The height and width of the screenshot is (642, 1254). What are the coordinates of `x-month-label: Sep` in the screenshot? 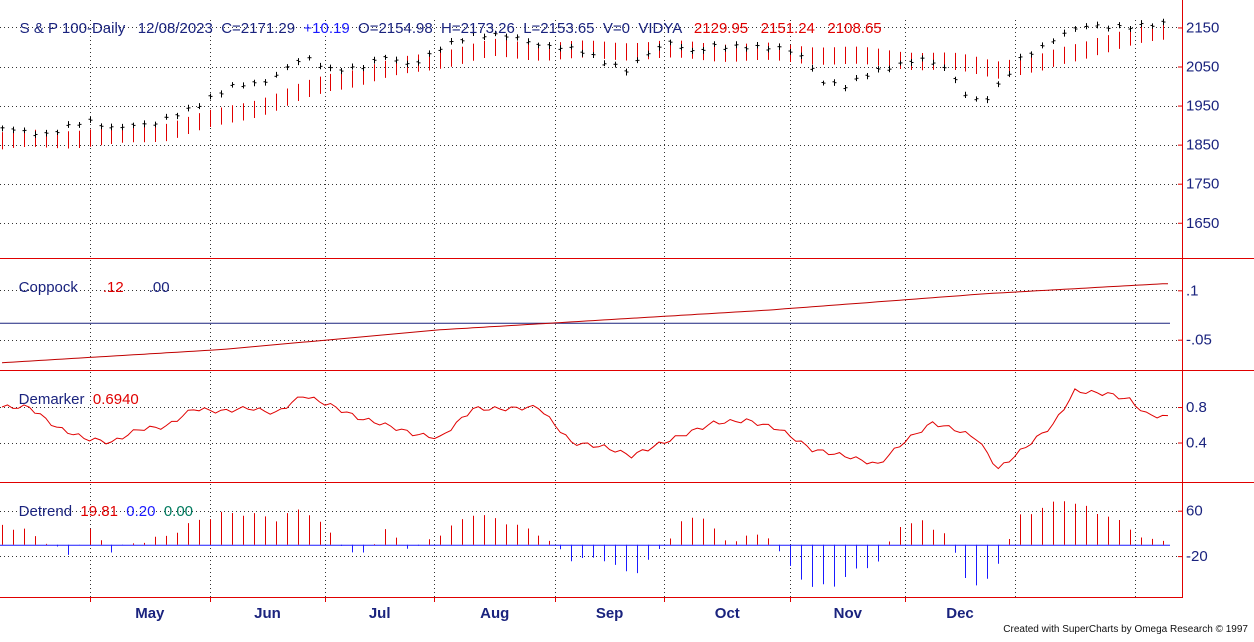 It's located at (610, 613).